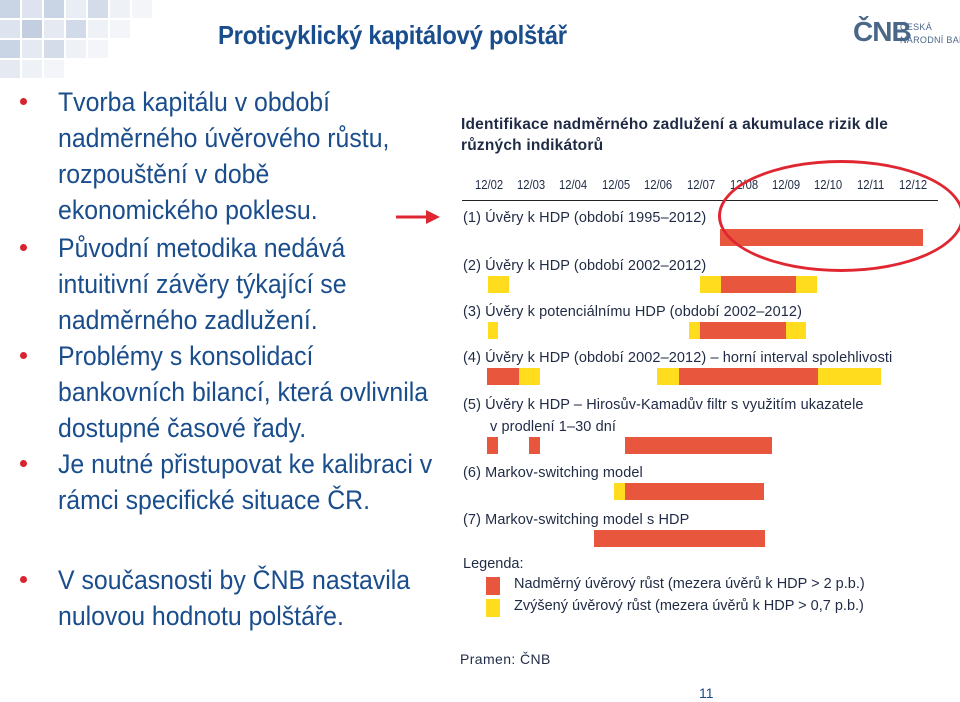 The image size is (960, 702). What do you see at coordinates (493, 608) in the screenshot?
I see `legend-swatch-yellow` at bounding box center [493, 608].